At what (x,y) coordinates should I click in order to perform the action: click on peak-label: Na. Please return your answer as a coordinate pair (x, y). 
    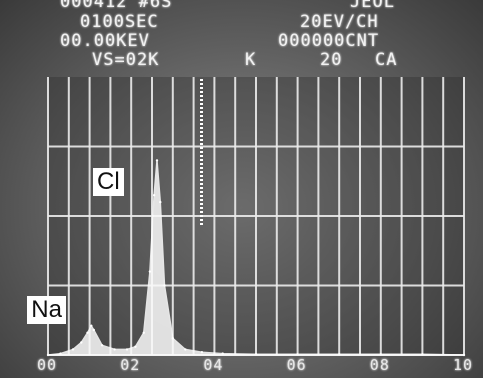
    Looking at the image, I should click on (46, 310).